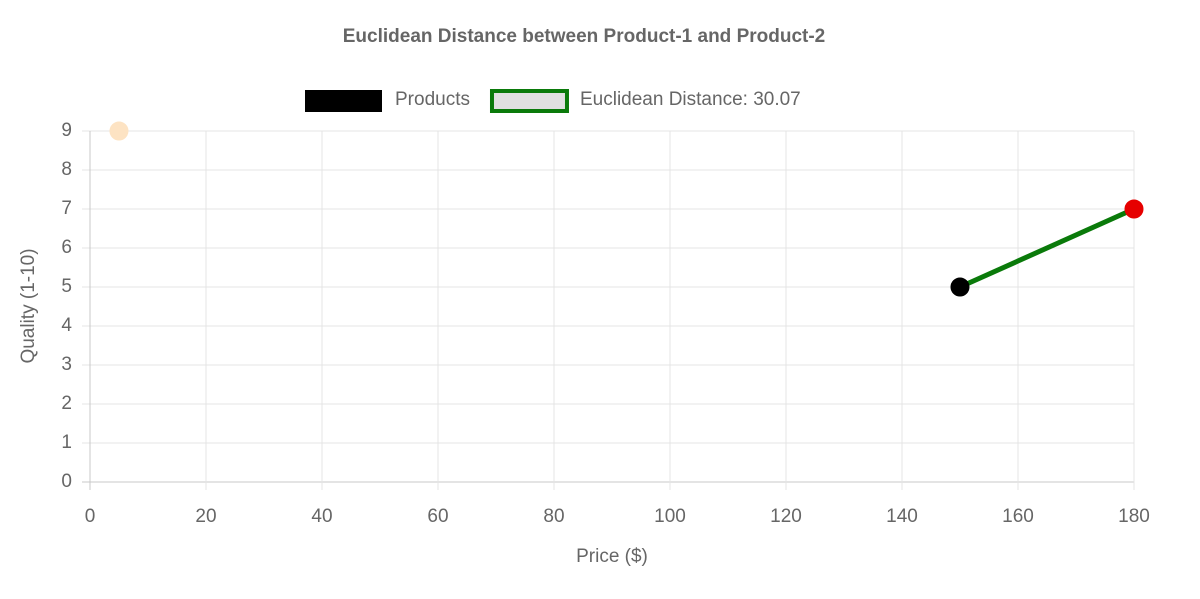 The image size is (1200, 599). I want to click on y-tick-label: 4, so click(66, 325).